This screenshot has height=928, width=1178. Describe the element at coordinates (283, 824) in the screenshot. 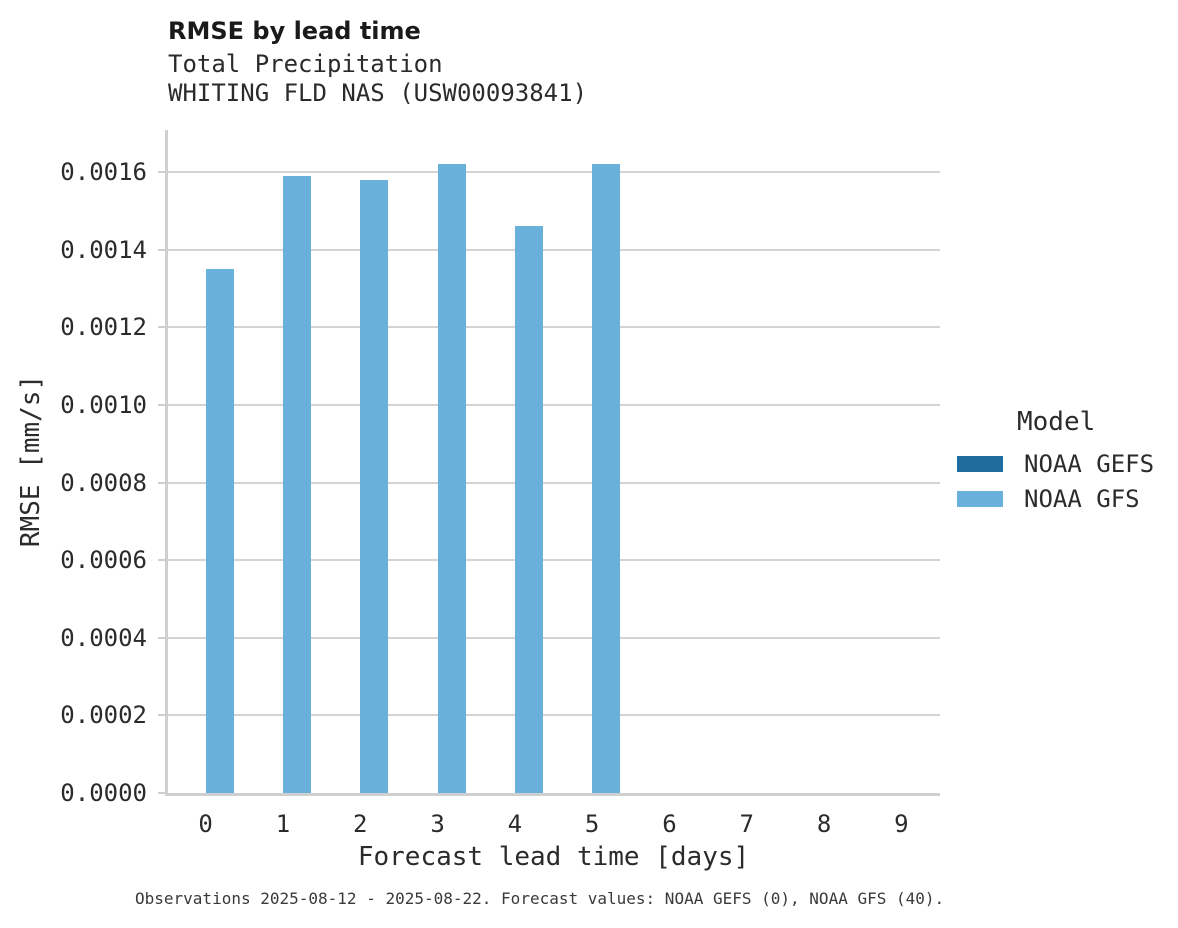

I see `x-tick-label: 1` at that location.